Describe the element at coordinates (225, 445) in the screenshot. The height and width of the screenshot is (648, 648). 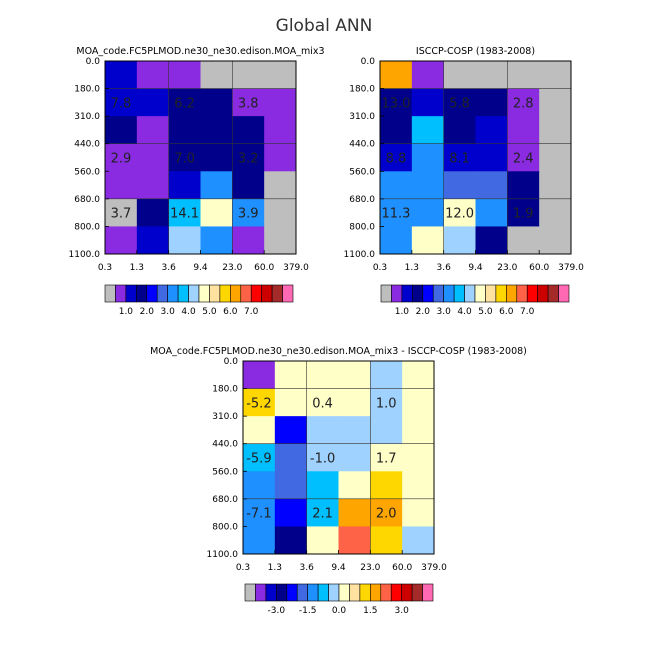
I see `y-tick-label: 440.0` at that location.